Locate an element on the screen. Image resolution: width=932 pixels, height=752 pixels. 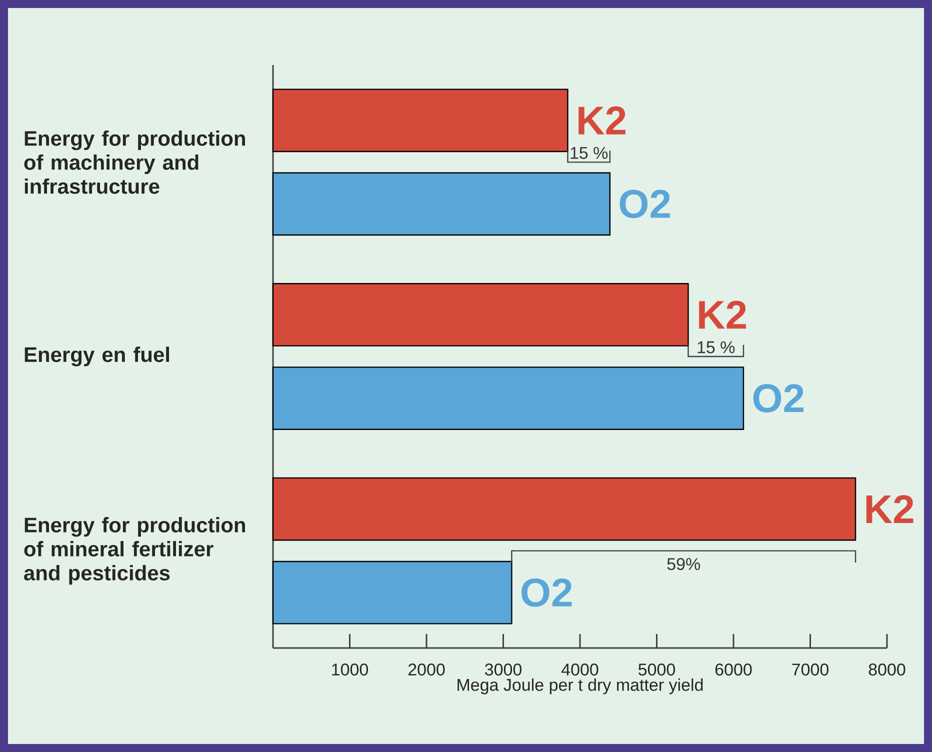
x-axis-title: Mega Joule per t dry matter yield is located at coordinates (580, 686).